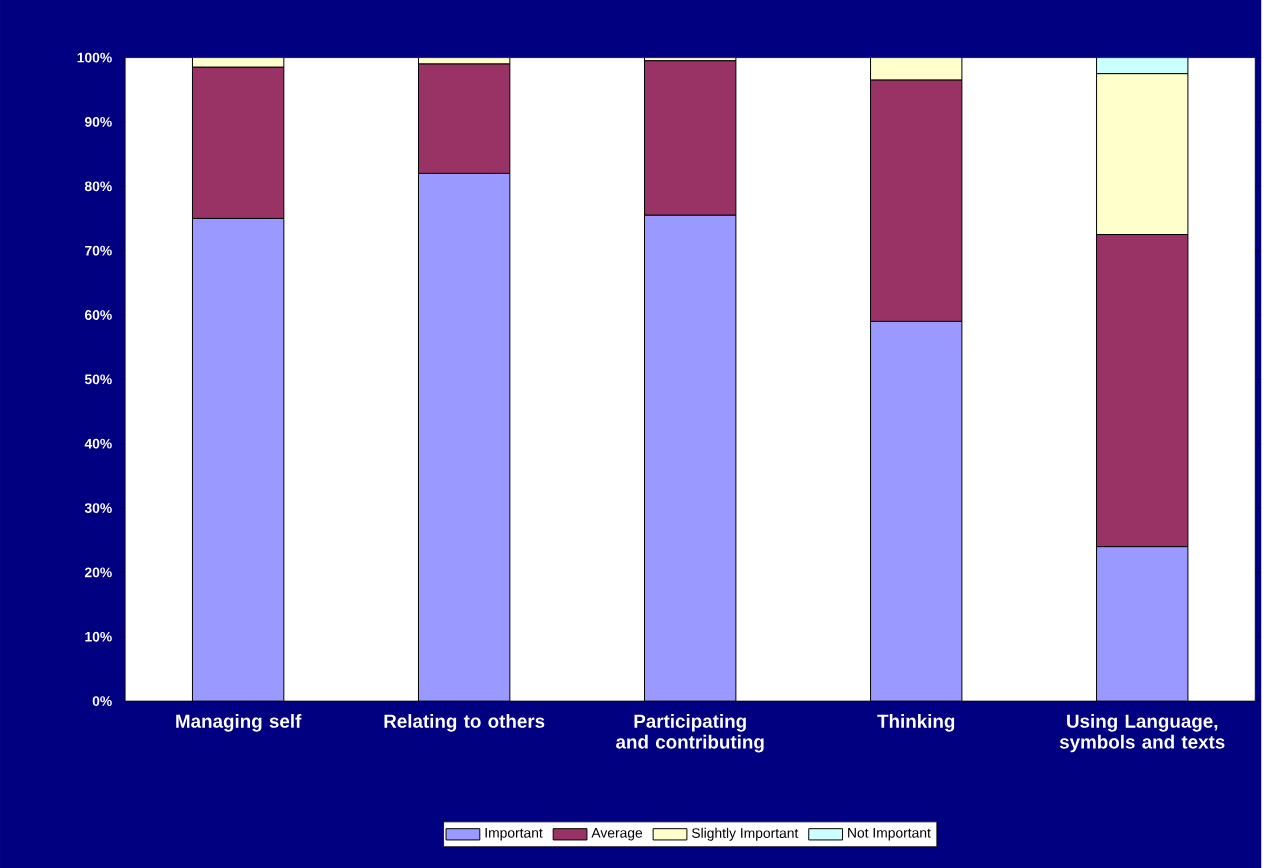 Image resolution: width=1270 pixels, height=868 pixels. What do you see at coordinates (464, 723) in the screenshot?
I see `x-tick-label: Relating to others` at bounding box center [464, 723].